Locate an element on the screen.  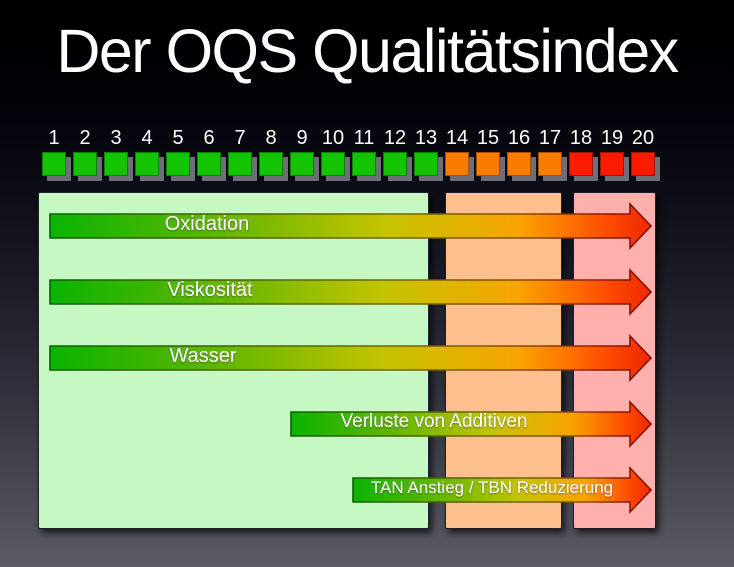
arrow-viskosit-t is located at coordinates (350, 292).